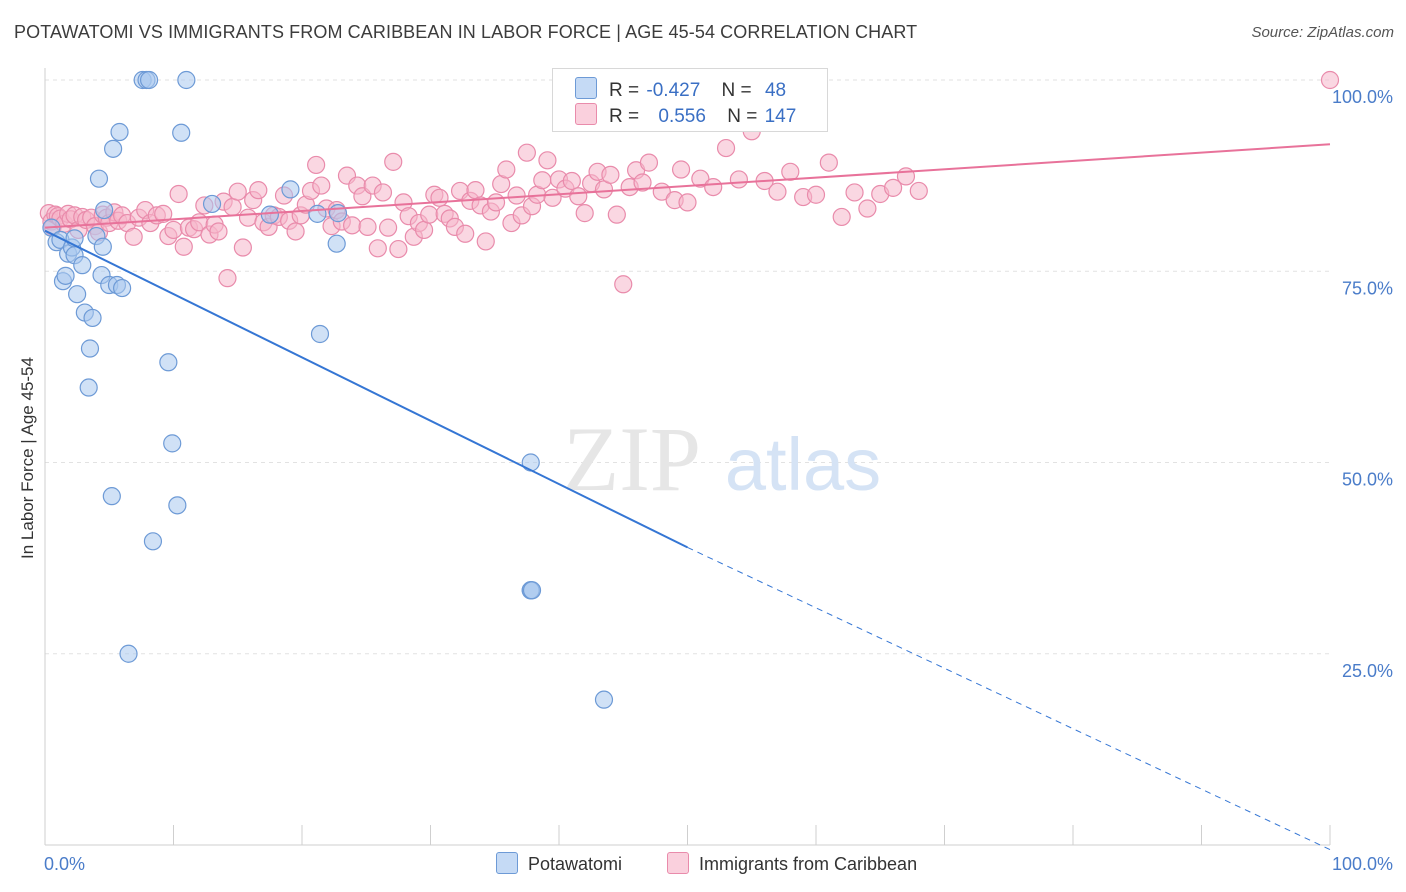 Image resolution: width=1406 pixels, height=892 pixels. What do you see at coordinates (1362, 97) in the screenshot?
I see `y-tick-label: 100.0%` at bounding box center [1362, 97].